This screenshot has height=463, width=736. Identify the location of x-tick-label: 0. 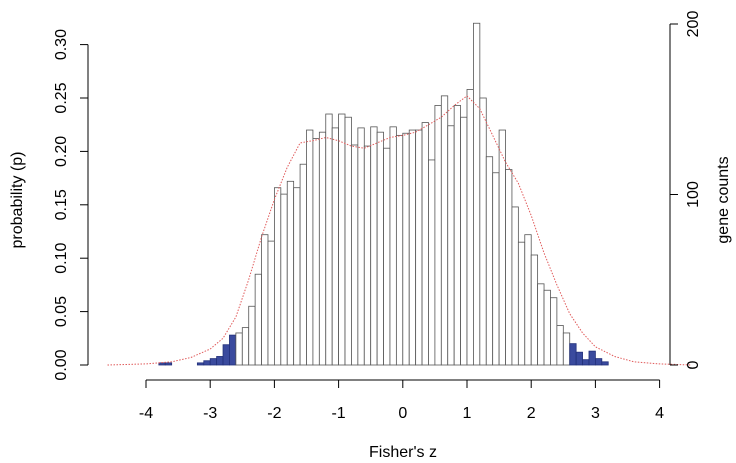
(402, 413).